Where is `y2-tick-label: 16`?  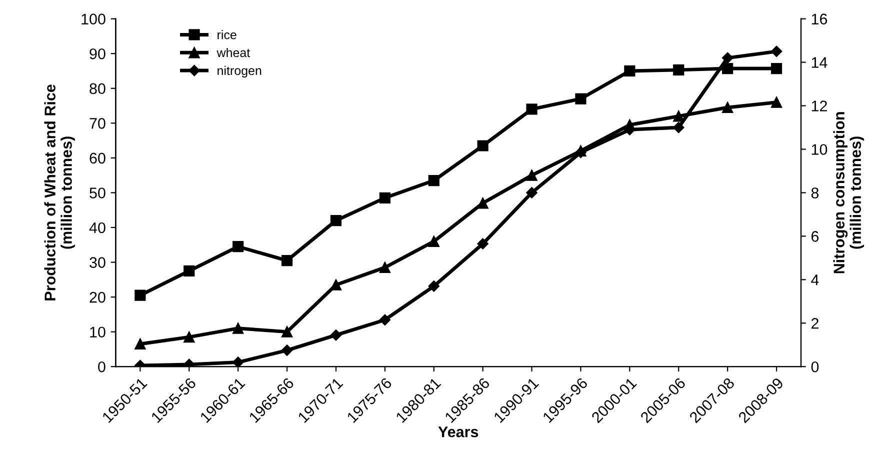 y2-tick-label: 16 is located at coordinates (820, 19).